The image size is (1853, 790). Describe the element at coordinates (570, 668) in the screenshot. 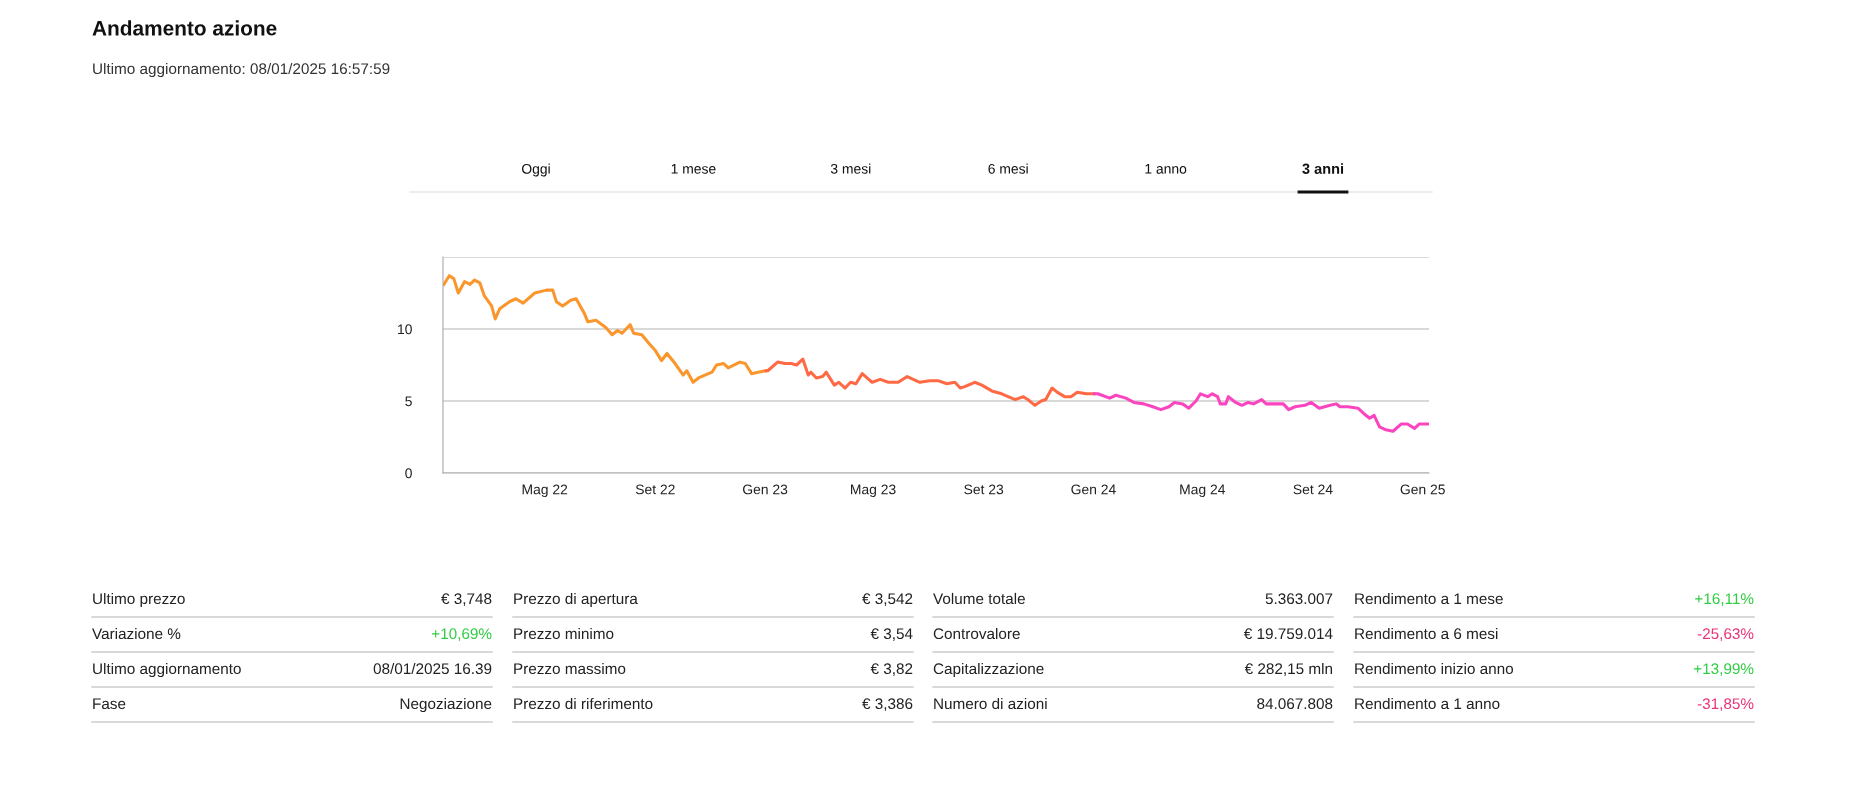

I see `text: Prezzo massimo` at that location.